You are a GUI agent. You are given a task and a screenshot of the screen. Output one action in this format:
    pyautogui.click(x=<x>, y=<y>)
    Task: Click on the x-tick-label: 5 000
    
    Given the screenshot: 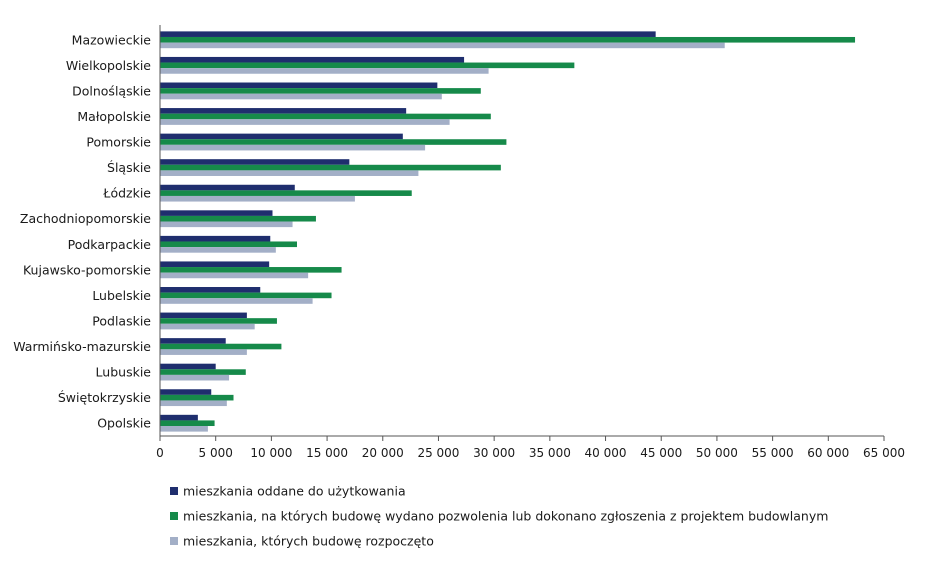 What is the action you would take?
    pyautogui.click(x=216, y=453)
    